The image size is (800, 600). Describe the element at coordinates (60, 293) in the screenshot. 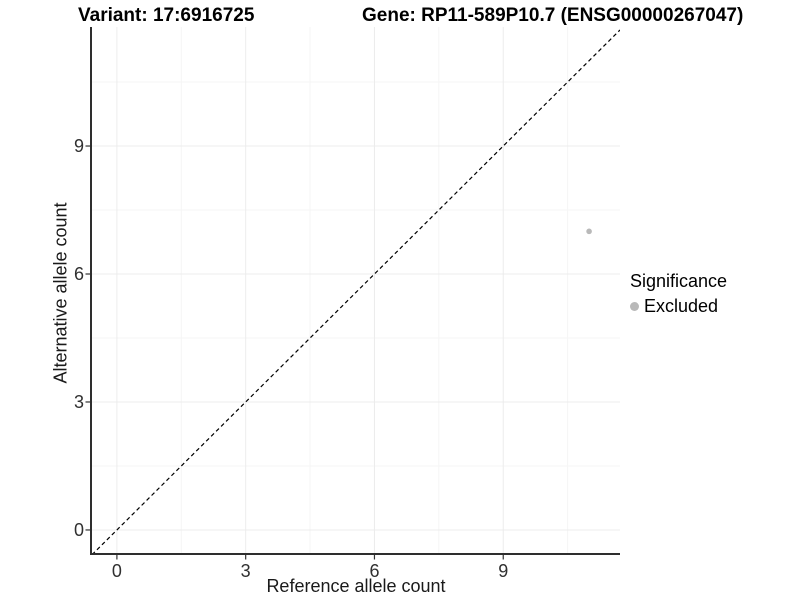

I see `y-axis-title: Alternative allele count` at that location.